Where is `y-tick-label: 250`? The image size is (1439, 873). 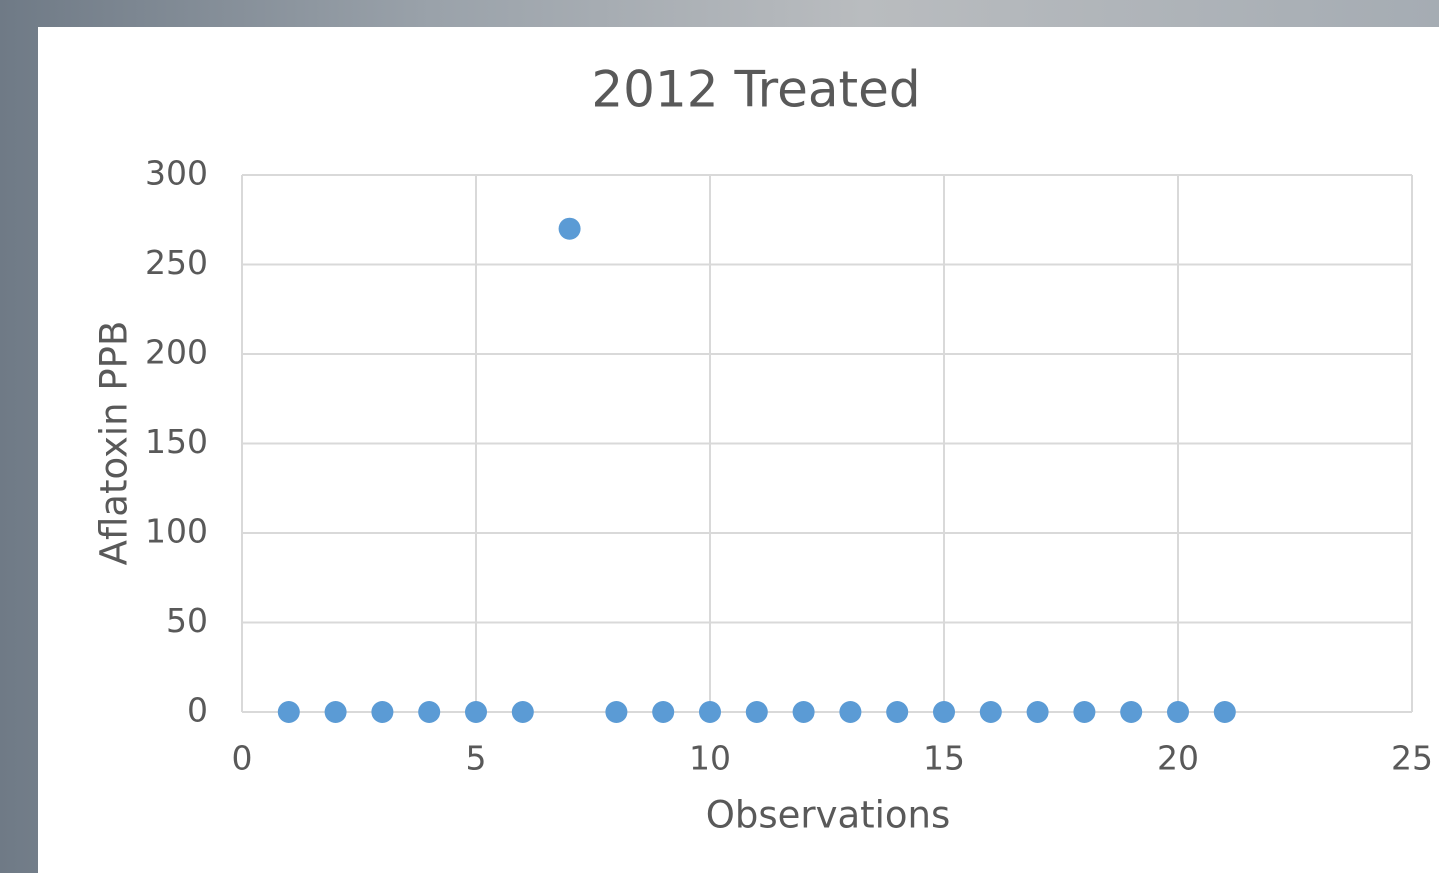 y-tick-label: 250 is located at coordinates (176, 262).